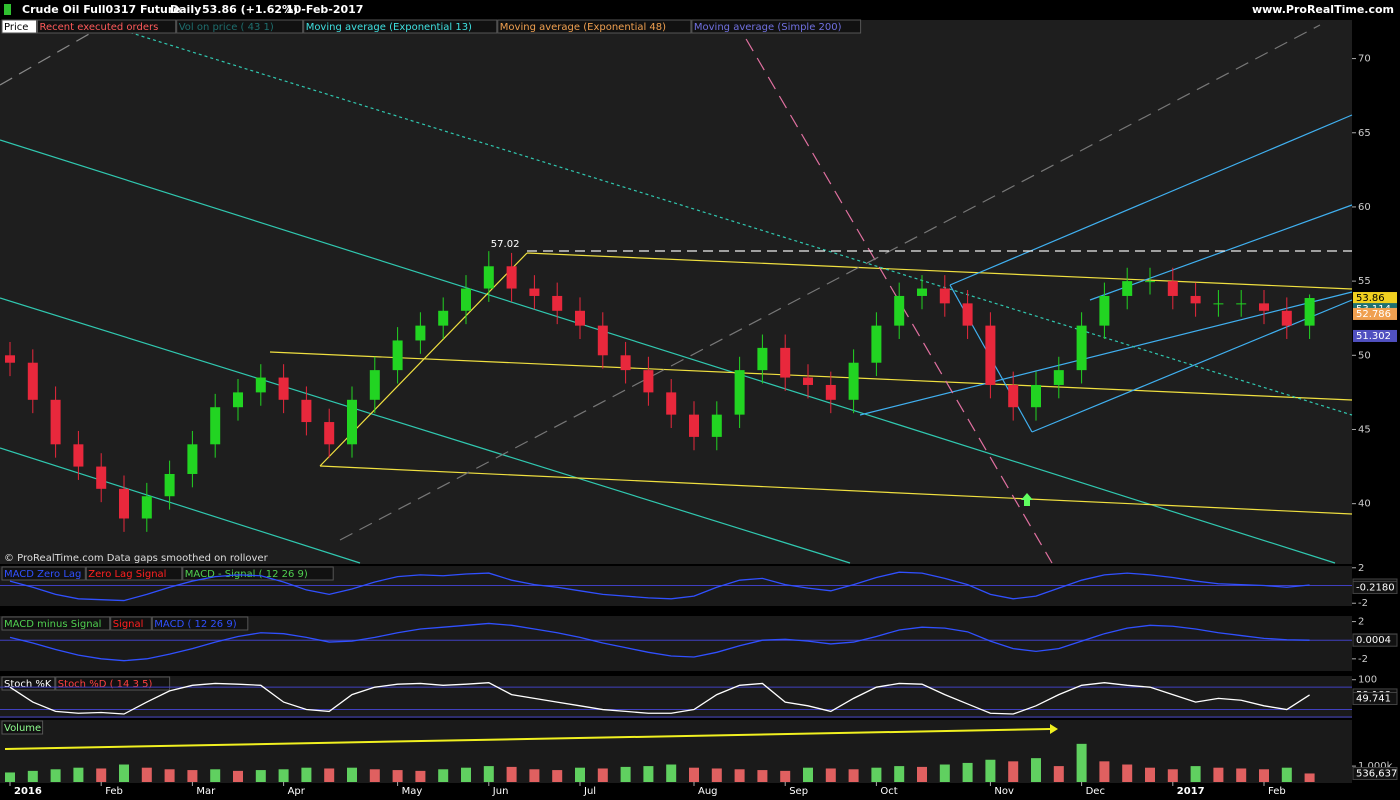 The width and height of the screenshot is (1400, 800). Describe the element at coordinates (28, 791) in the screenshot. I see `x-tick-label: 2016` at that location.